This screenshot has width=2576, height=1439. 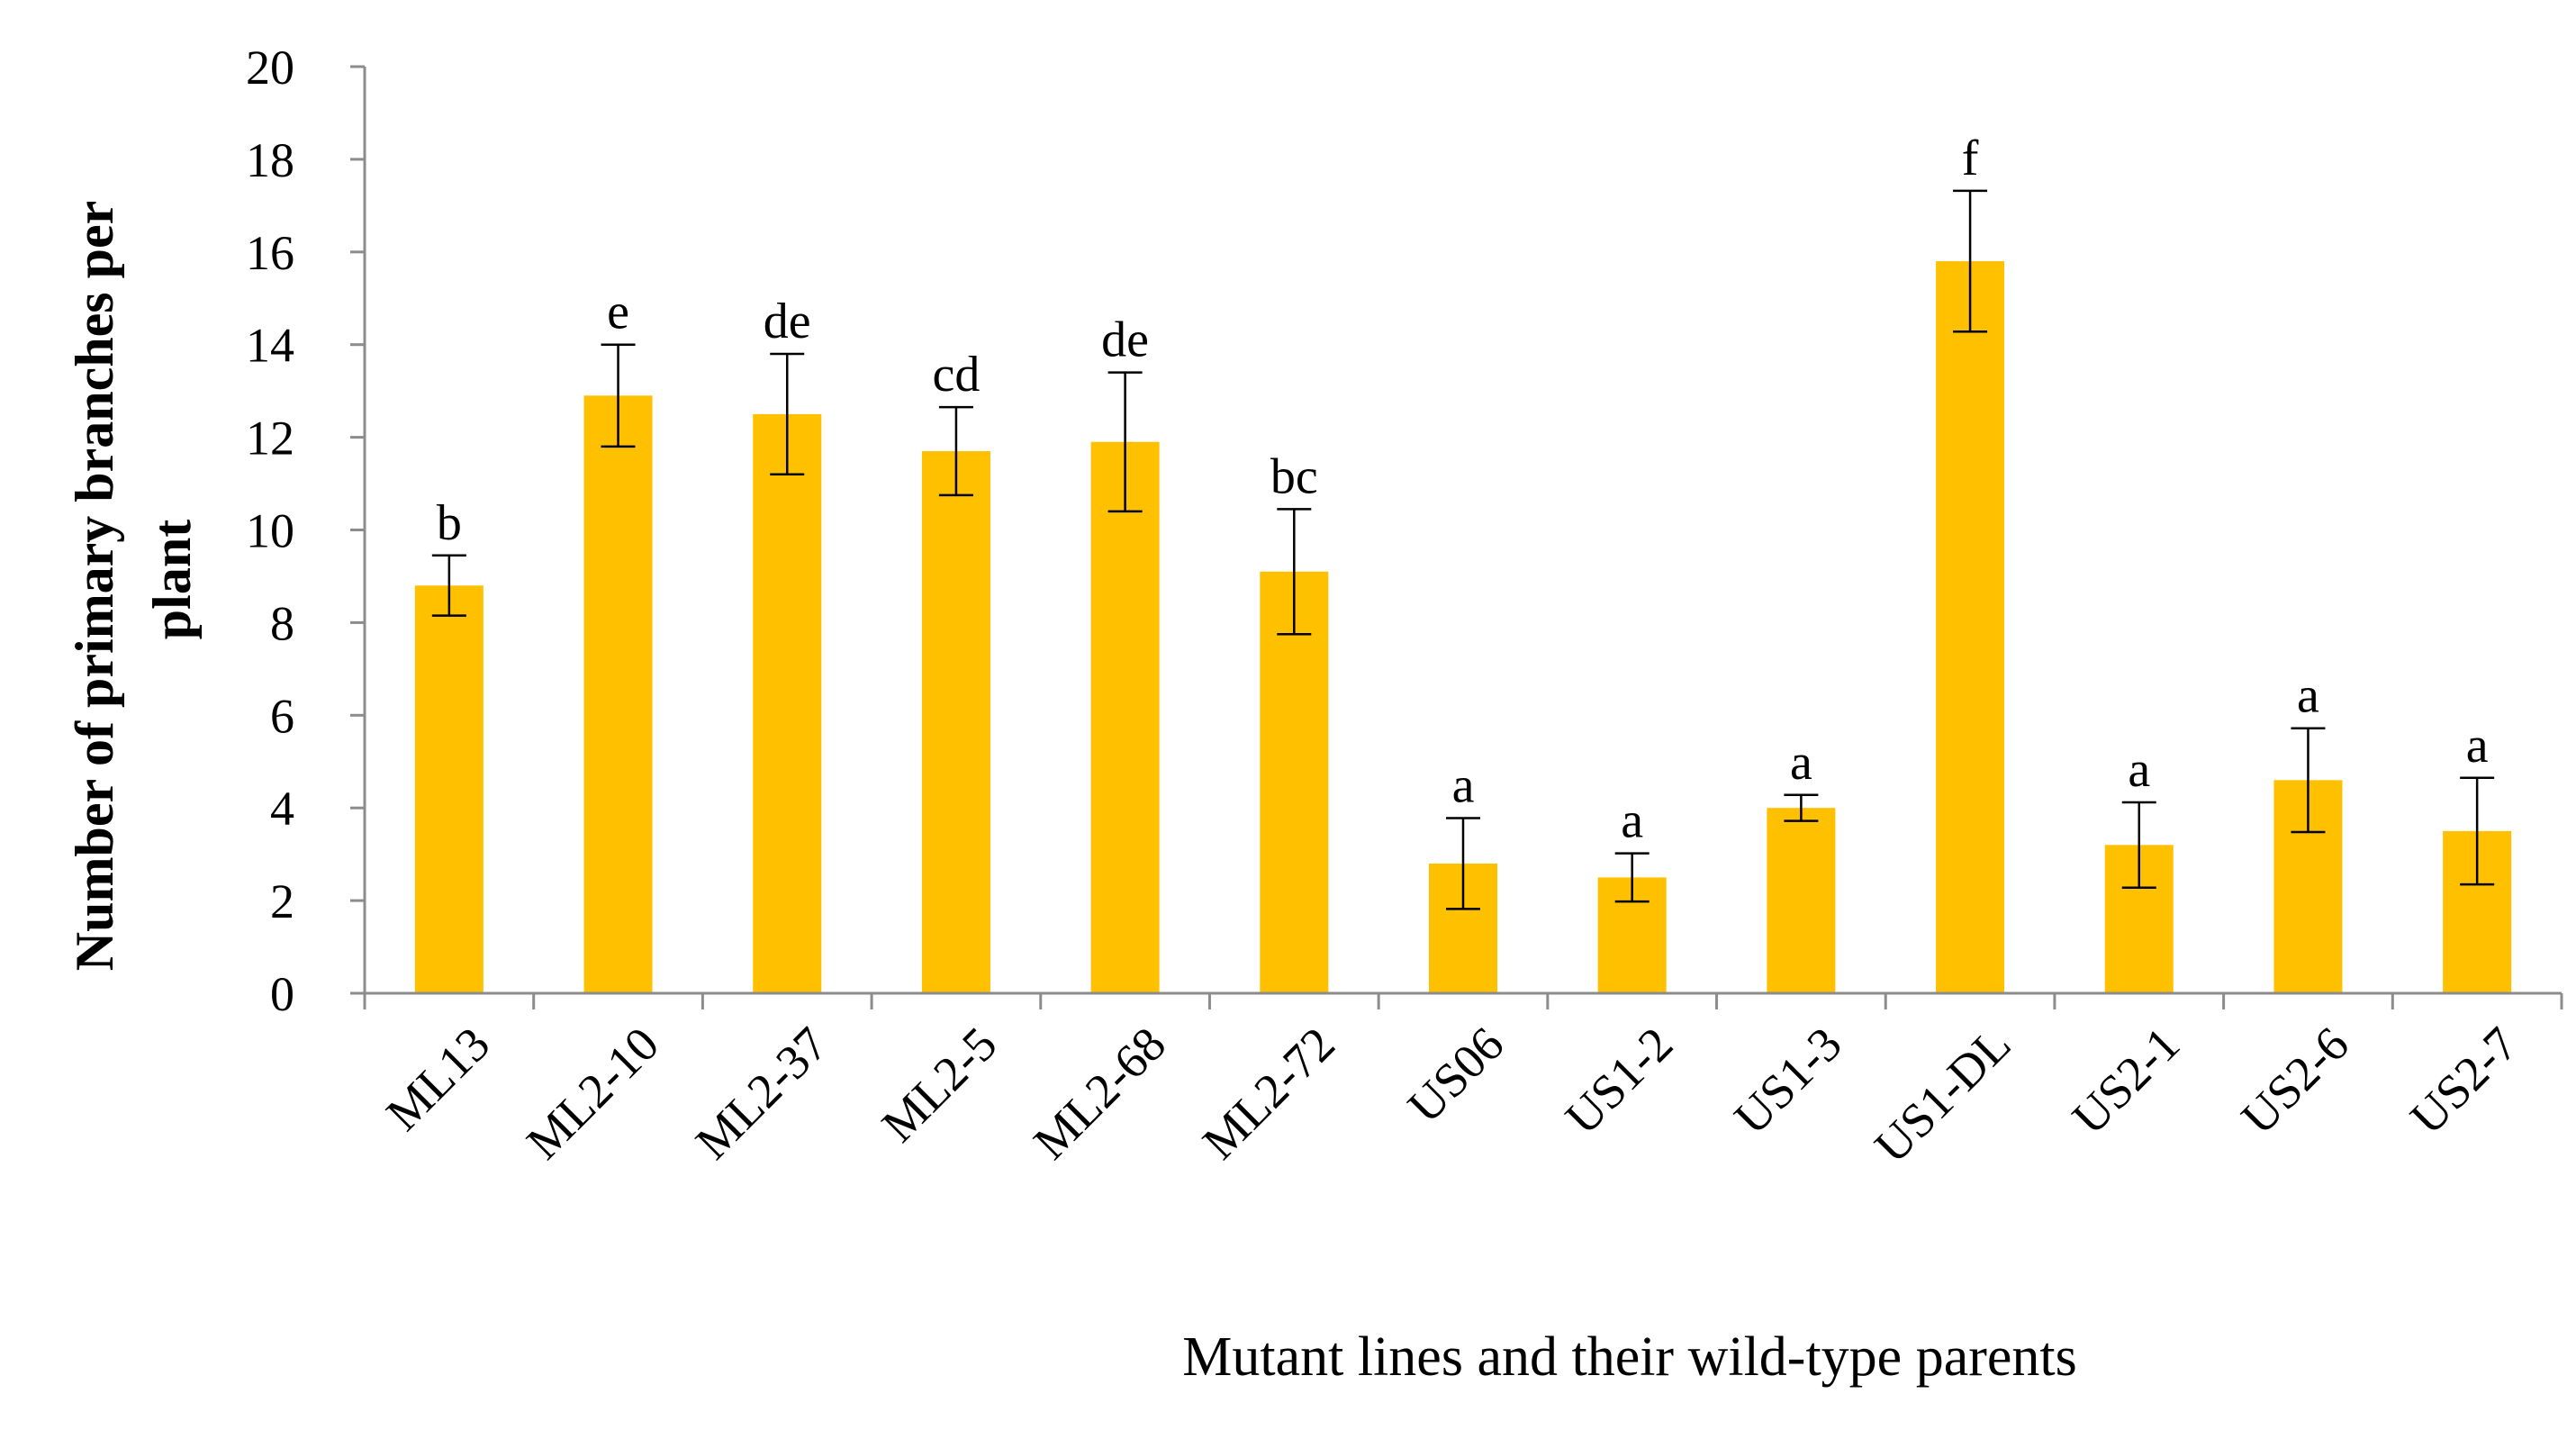 What do you see at coordinates (270, 253) in the screenshot?
I see `y-tick-label: 16` at bounding box center [270, 253].